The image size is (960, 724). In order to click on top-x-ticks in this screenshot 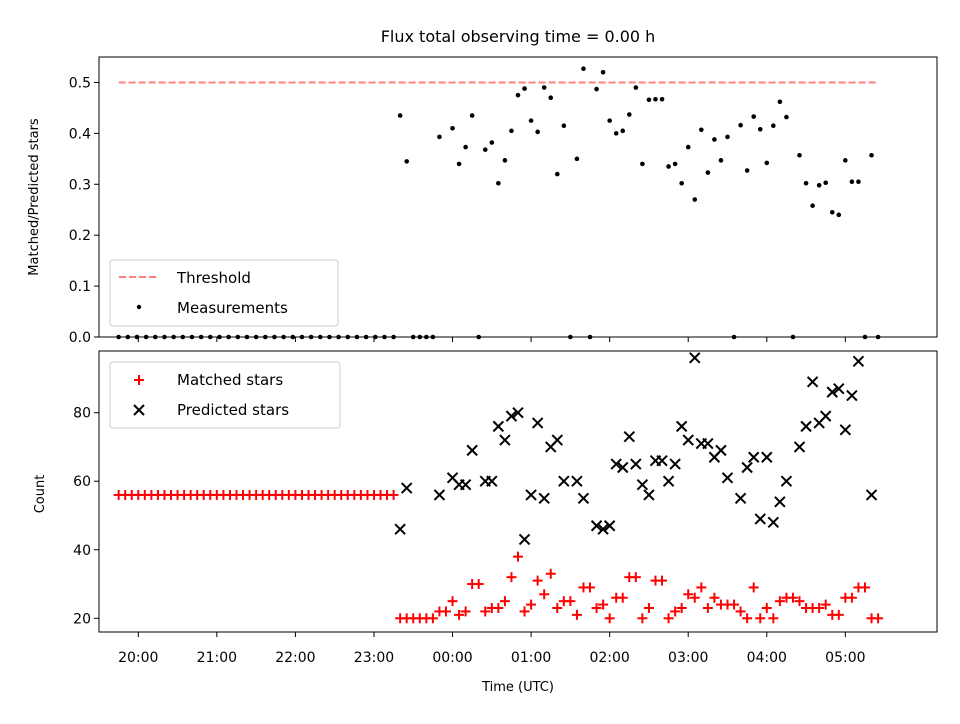, I will do `click(491, 339)`.